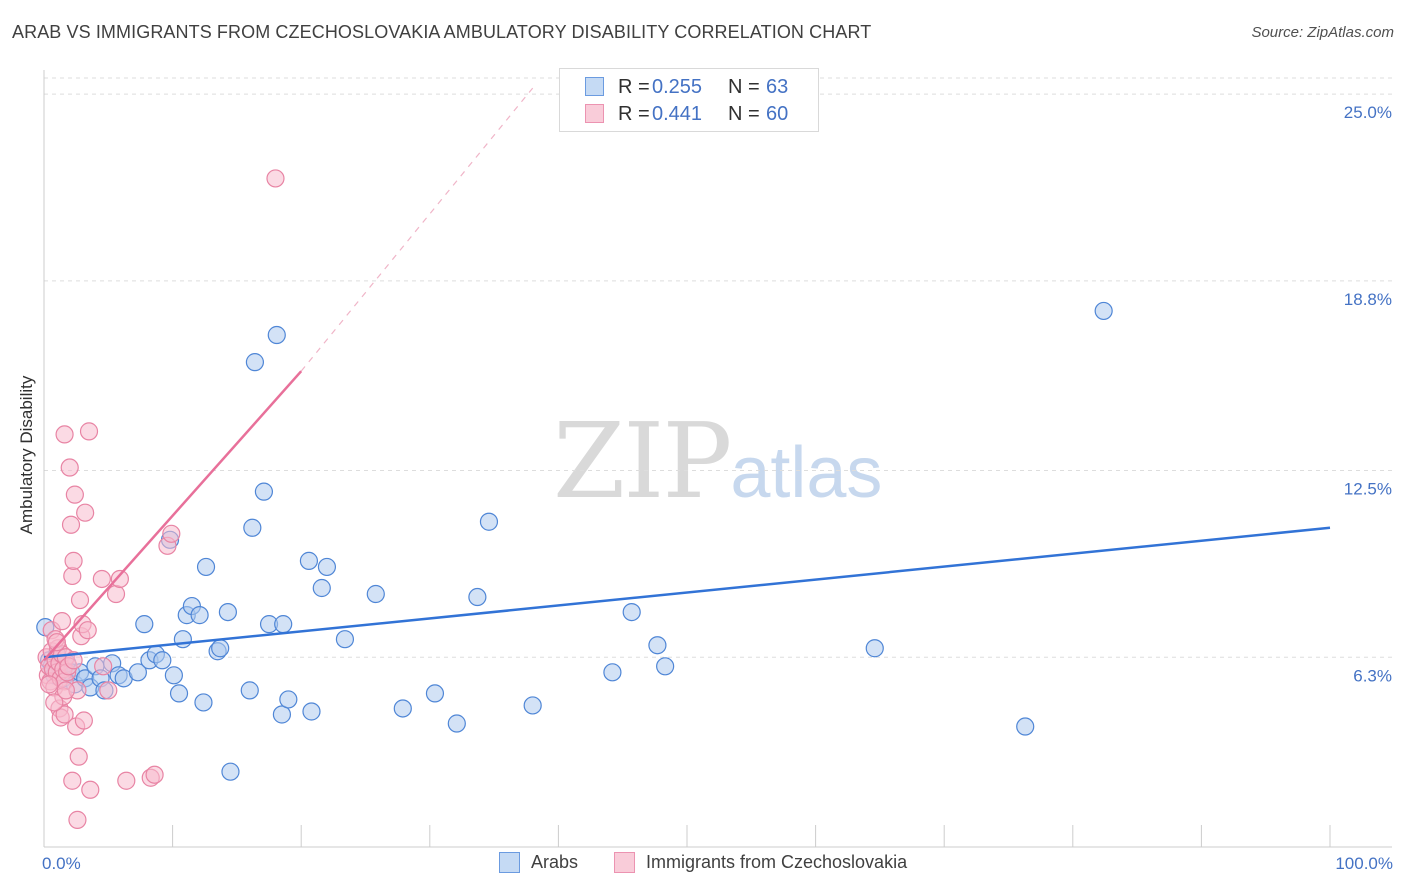 The height and width of the screenshot is (892, 1406). What do you see at coordinates (173, 516) in the screenshot?
I see `czech-trend-line` at bounding box center [173, 516].